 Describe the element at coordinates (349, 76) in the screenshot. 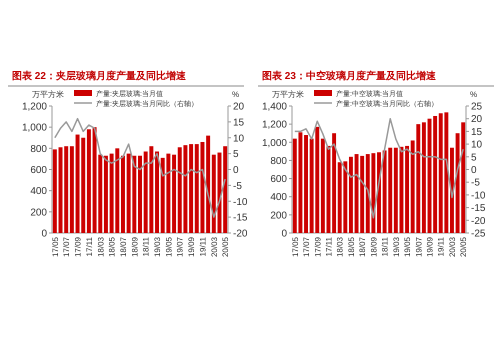

I see `chart-title: 图表 23：中空玻璃月度产量及同比增速` at that location.